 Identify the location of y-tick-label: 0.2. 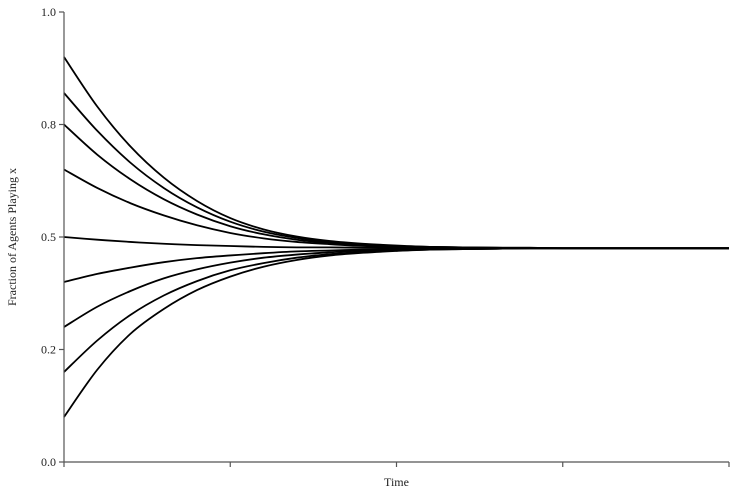
(48, 350).